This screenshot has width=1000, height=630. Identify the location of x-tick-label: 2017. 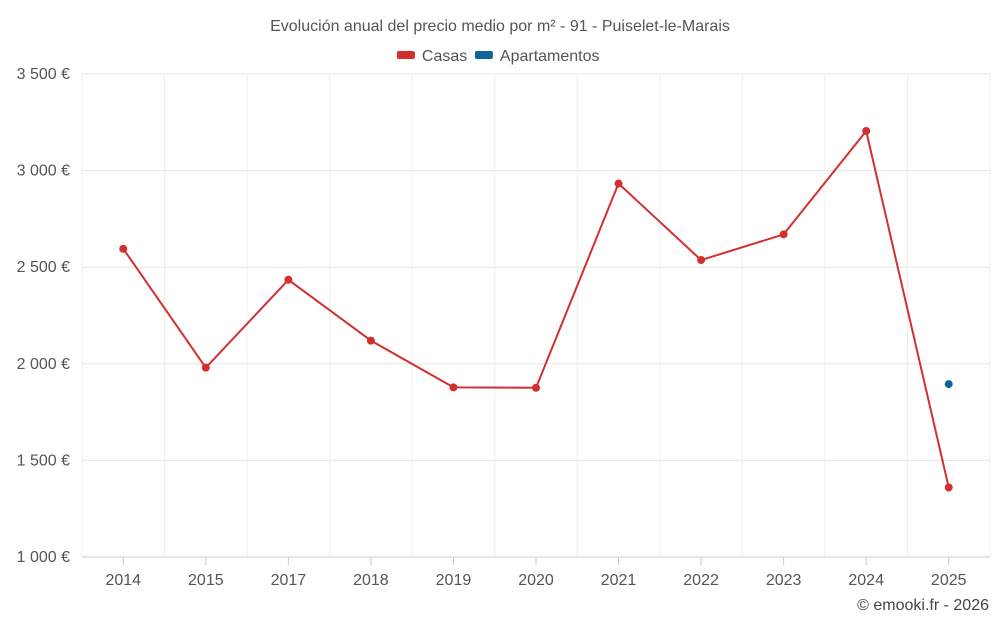
(289, 580).